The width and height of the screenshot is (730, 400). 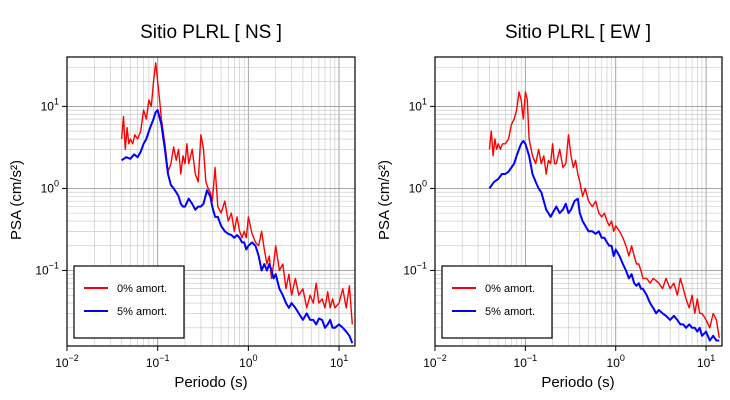 What do you see at coordinates (578, 32) in the screenshot?
I see `chart-title: Sitio PLRL [ EW ]` at bounding box center [578, 32].